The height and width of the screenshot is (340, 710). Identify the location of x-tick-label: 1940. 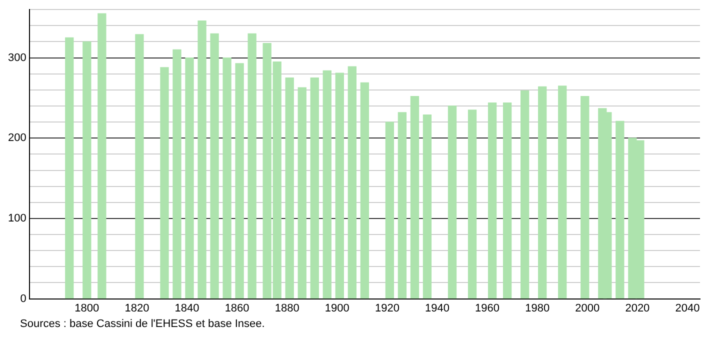
(437, 308).